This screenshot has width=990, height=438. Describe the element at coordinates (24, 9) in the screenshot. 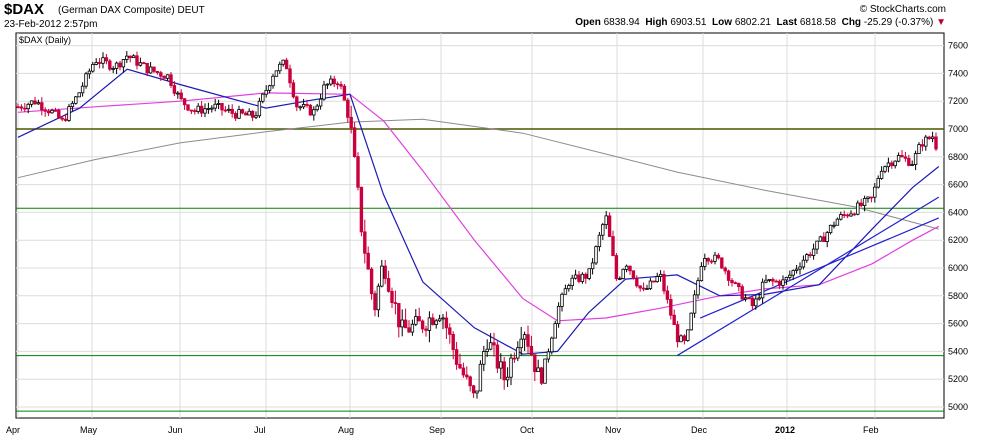

I see `symbol-label: $DAX` at that location.